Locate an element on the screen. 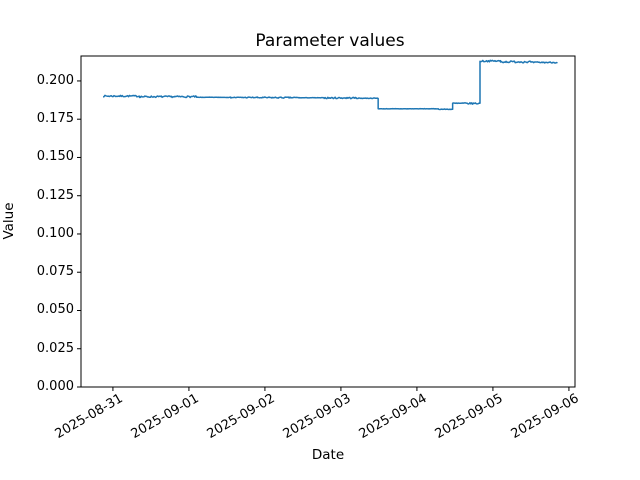  y-tick-label: 0.150 is located at coordinates (55, 157).